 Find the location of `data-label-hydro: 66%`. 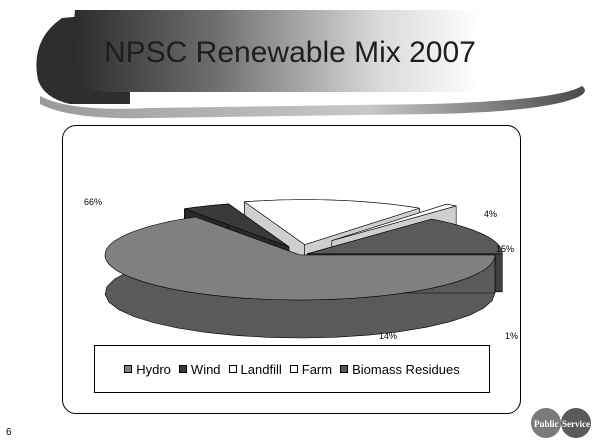

data-label-hydro: 66% is located at coordinates (93, 202).